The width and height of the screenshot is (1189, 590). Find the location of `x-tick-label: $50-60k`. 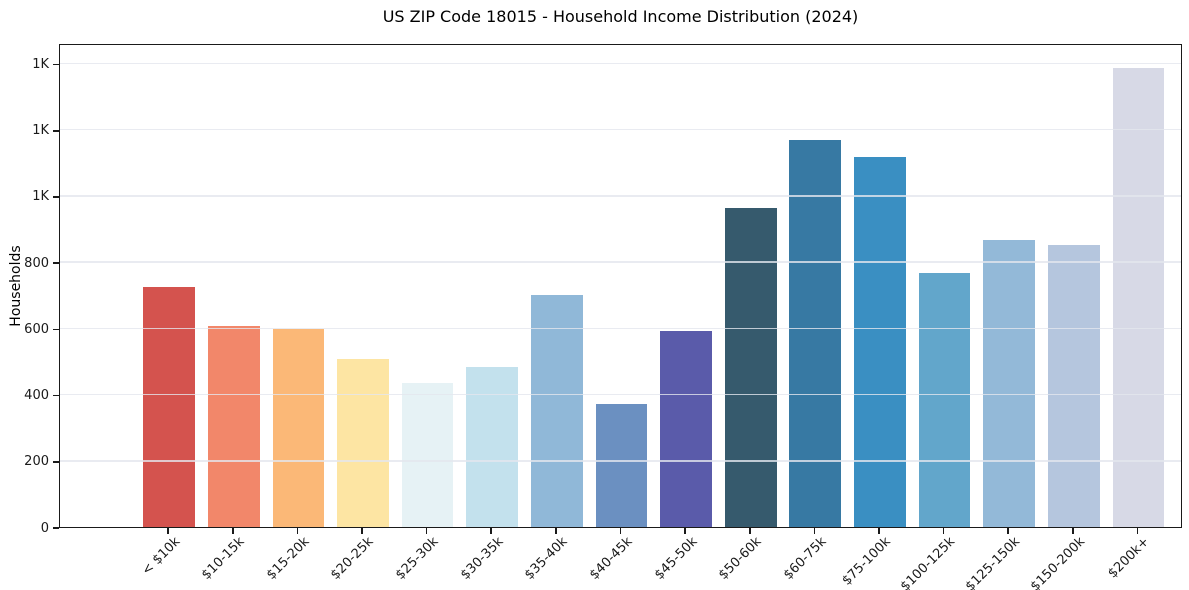

x-tick-label: $50-60k is located at coordinates (740, 558).